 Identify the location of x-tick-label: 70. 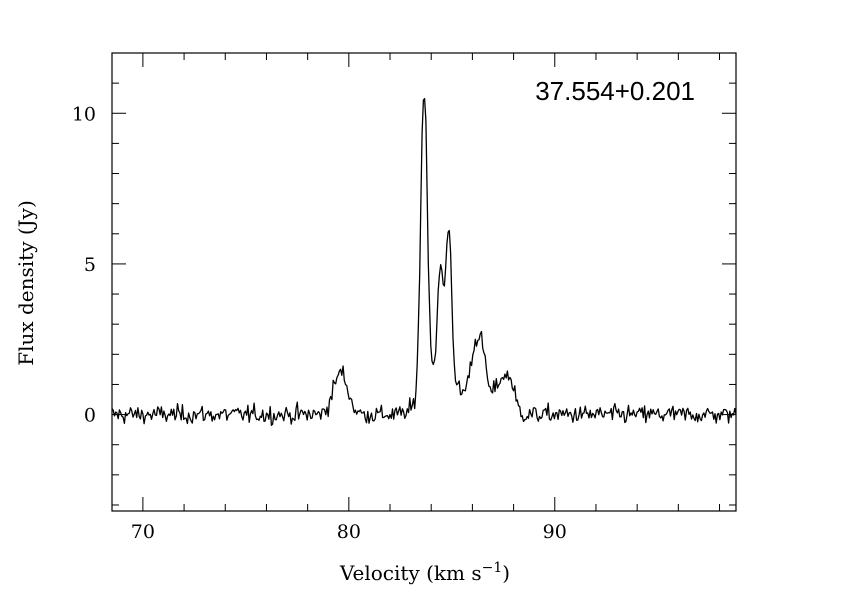
(143, 532).